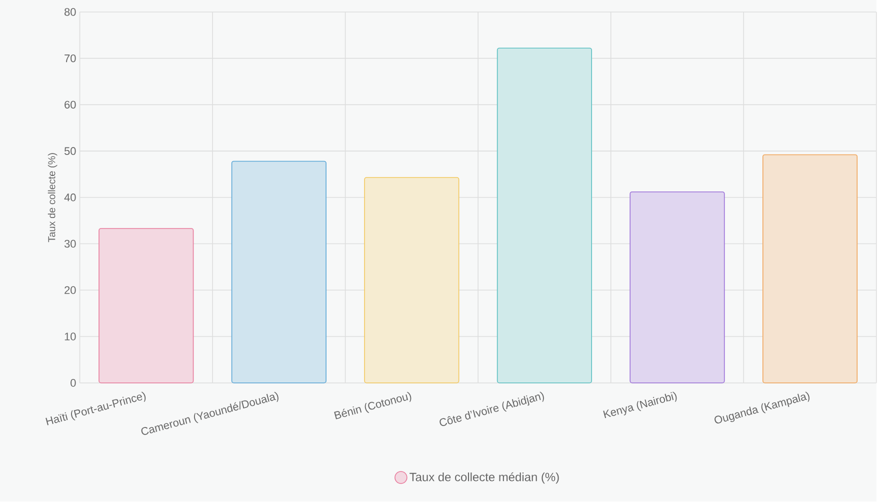 The width and height of the screenshot is (879, 502). Describe the element at coordinates (70, 151) in the screenshot. I see `y-tick-label: 50` at that location.